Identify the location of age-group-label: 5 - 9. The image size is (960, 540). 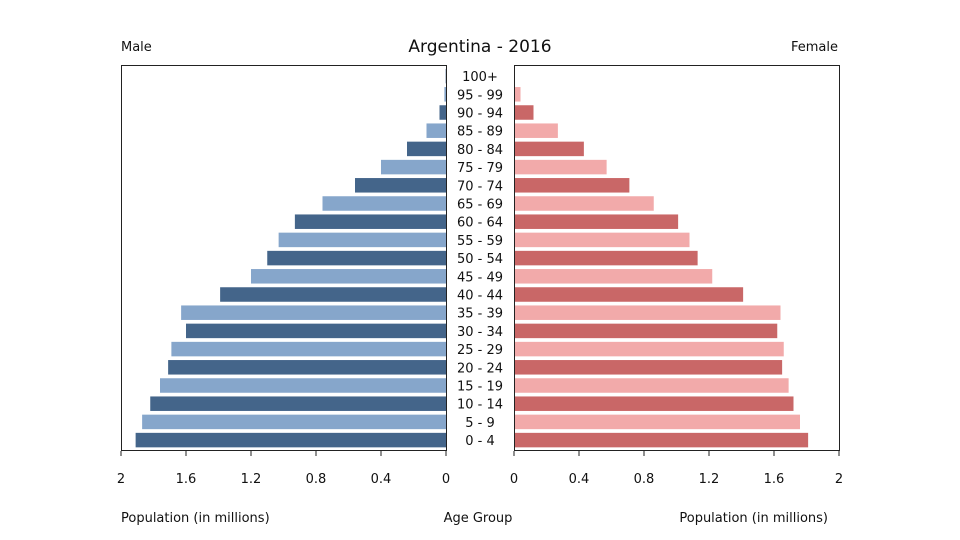
(480, 423).